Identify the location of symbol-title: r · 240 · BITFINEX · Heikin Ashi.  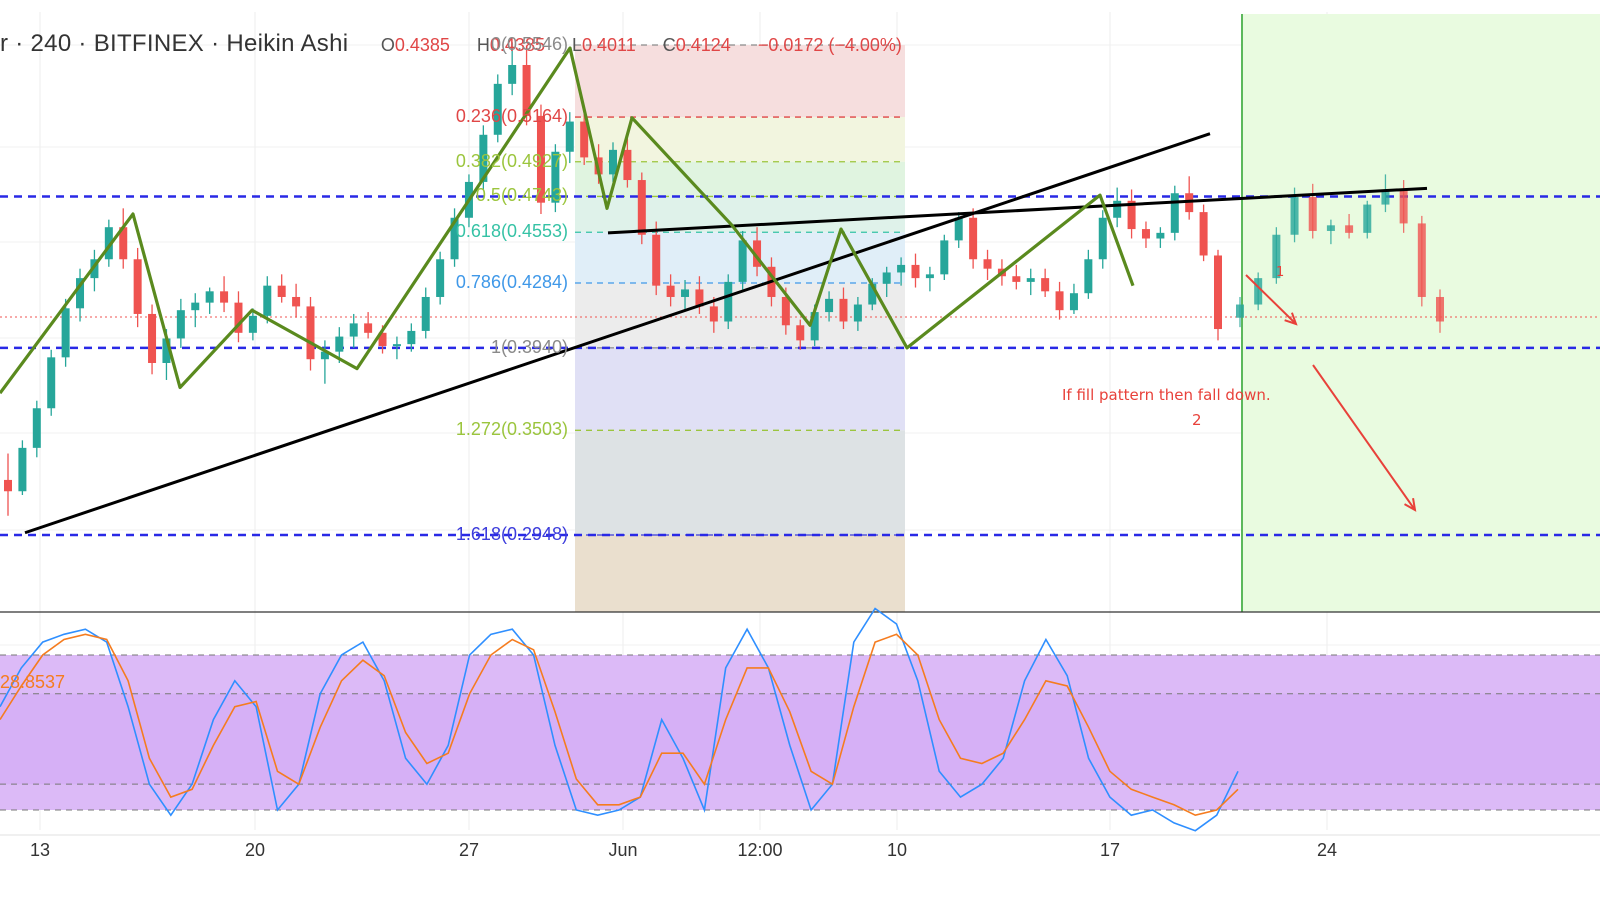
(174, 43).